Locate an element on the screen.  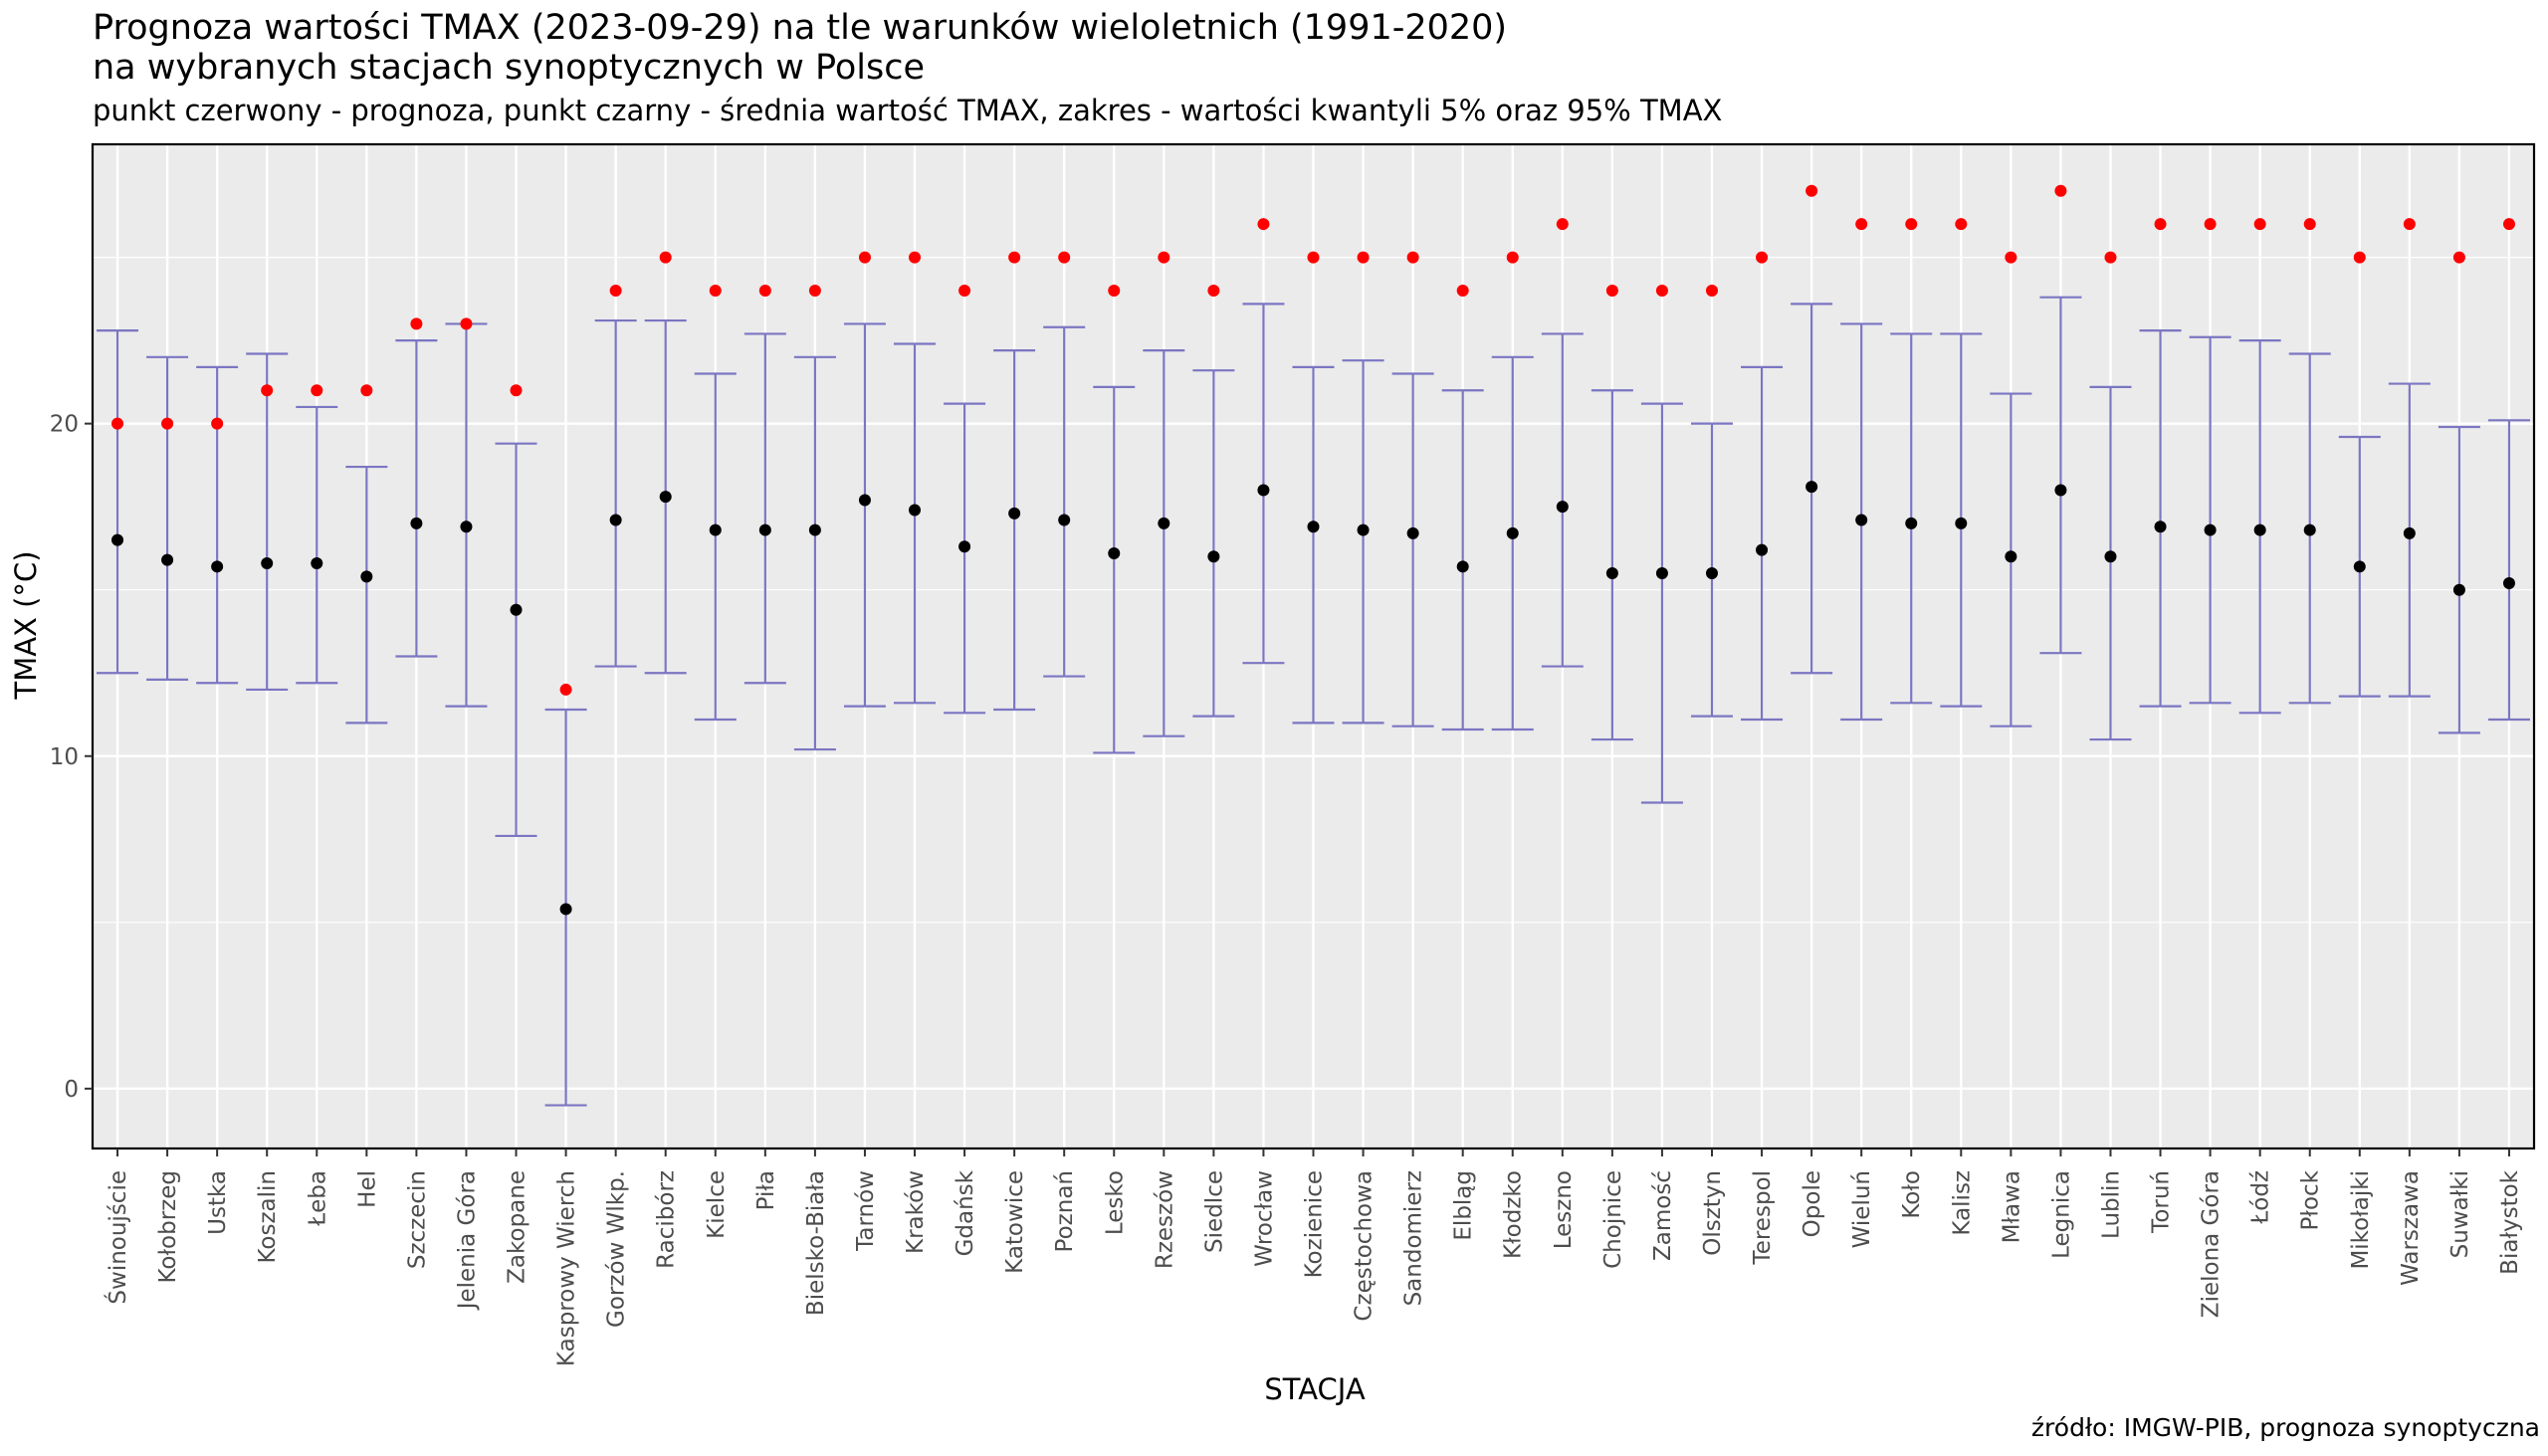
x-tick-label: Łeba is located at coordinates (317, 1198).